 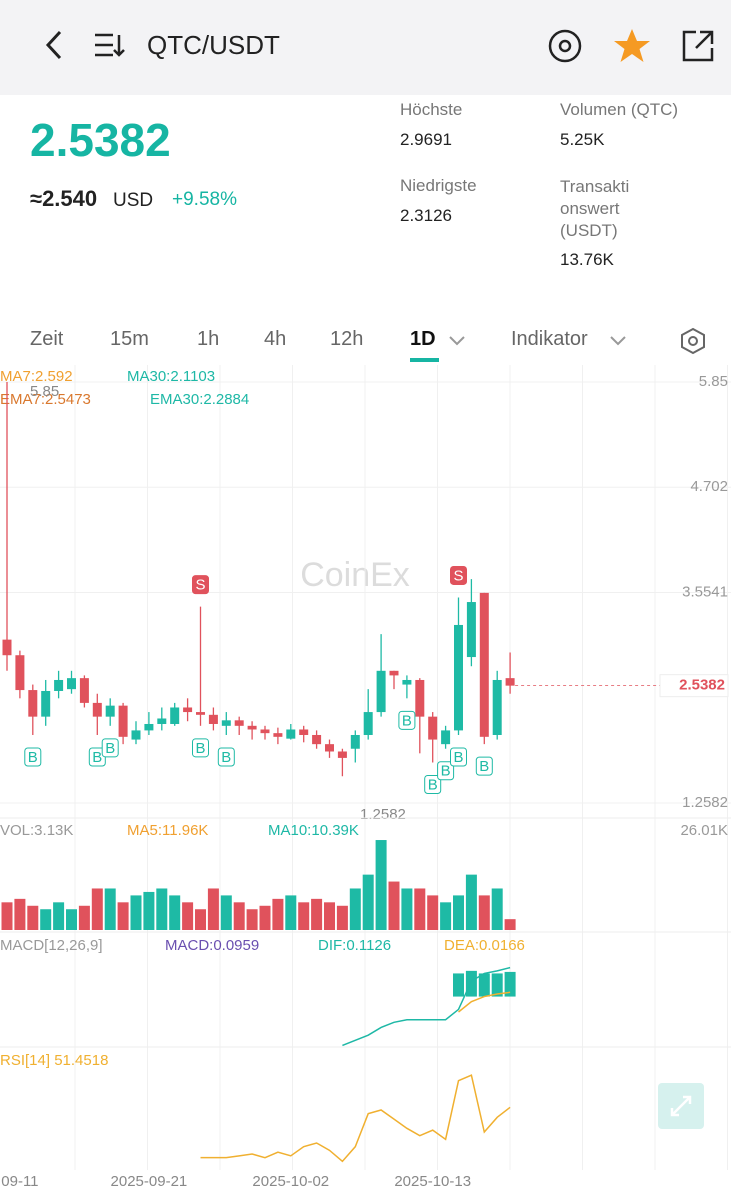 What do you see at coordinates (44, 391) in the screenshot?
I see `high-annotation: 5.85` at bounding box center [44, 391].